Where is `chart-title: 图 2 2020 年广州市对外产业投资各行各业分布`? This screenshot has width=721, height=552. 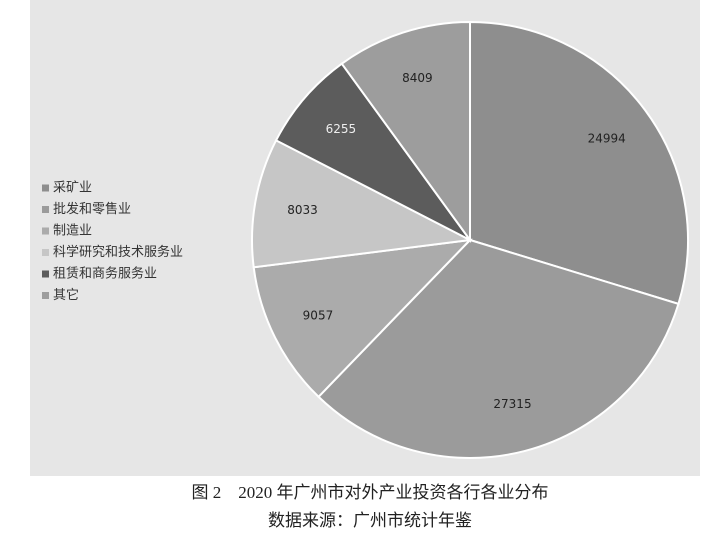 chart-title: 图 2 2020 年广州市对外产业投资各行各业分布 is located at coordinates (370, 492).